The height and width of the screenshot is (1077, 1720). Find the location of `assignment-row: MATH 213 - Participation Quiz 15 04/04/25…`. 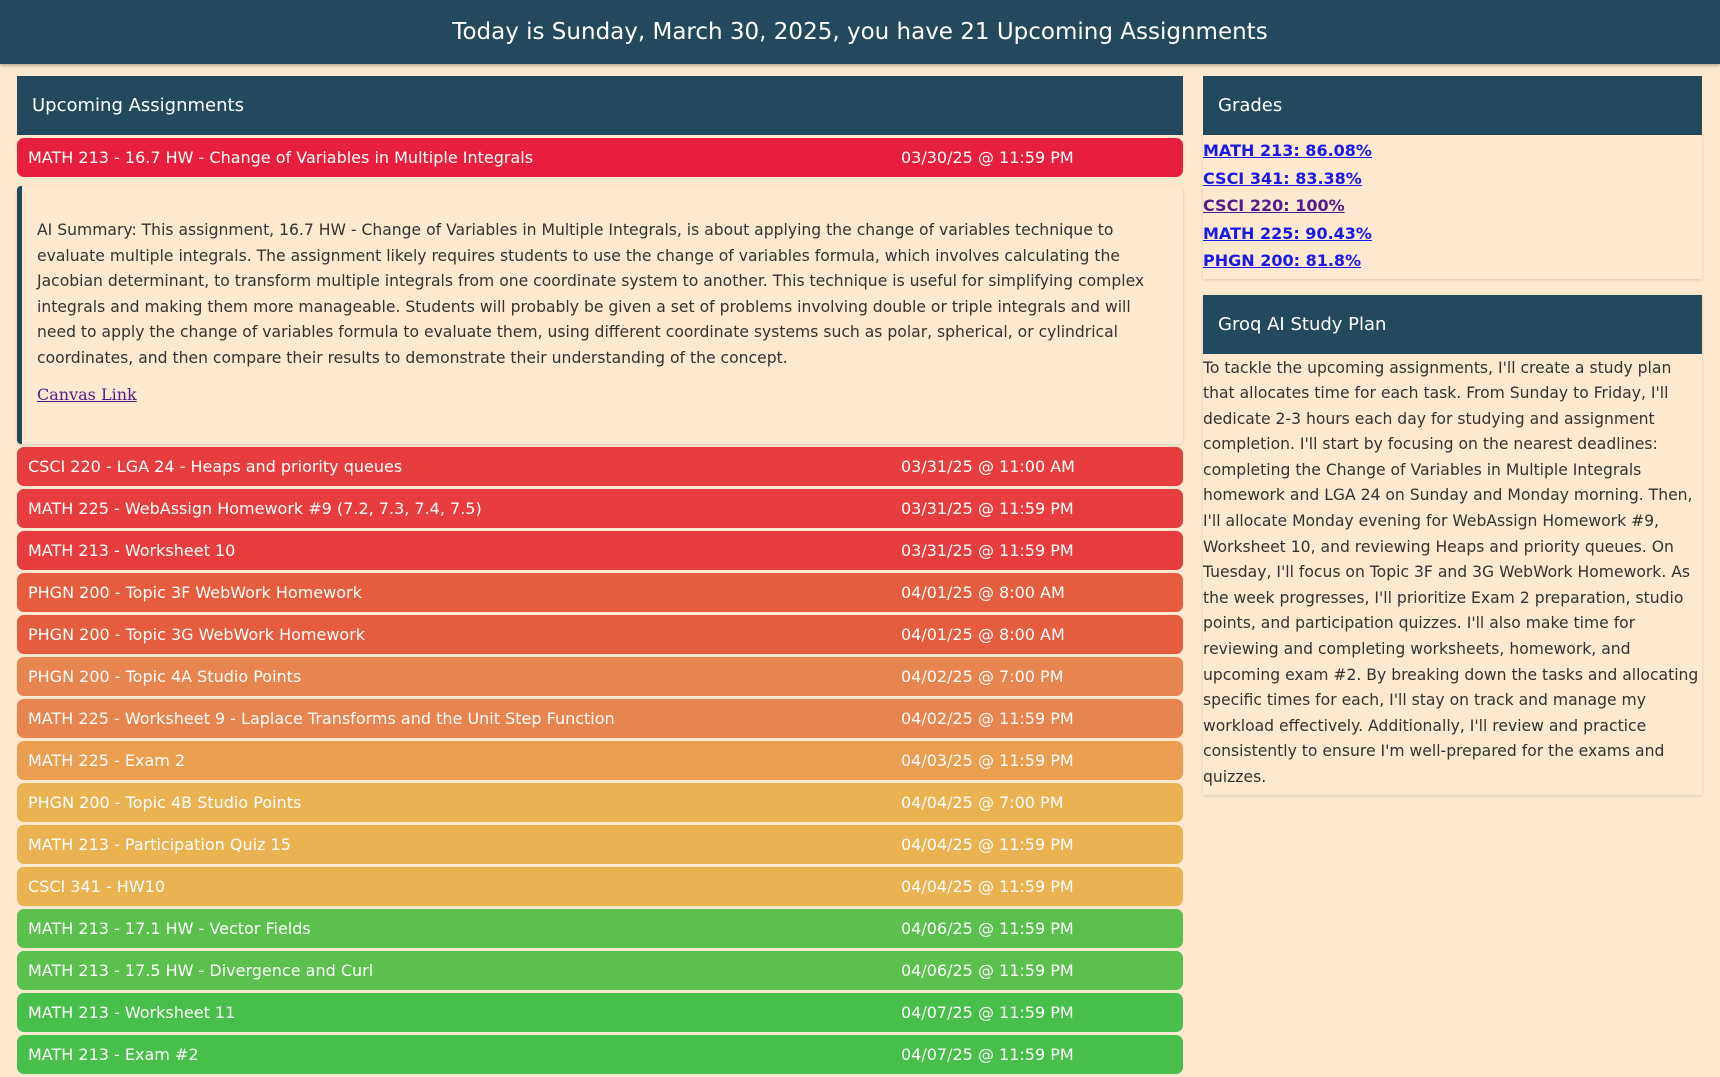

assignment-row: MATH 213 - Participation Quiz 15 04/04/25… is located at coordinates (600, 844).